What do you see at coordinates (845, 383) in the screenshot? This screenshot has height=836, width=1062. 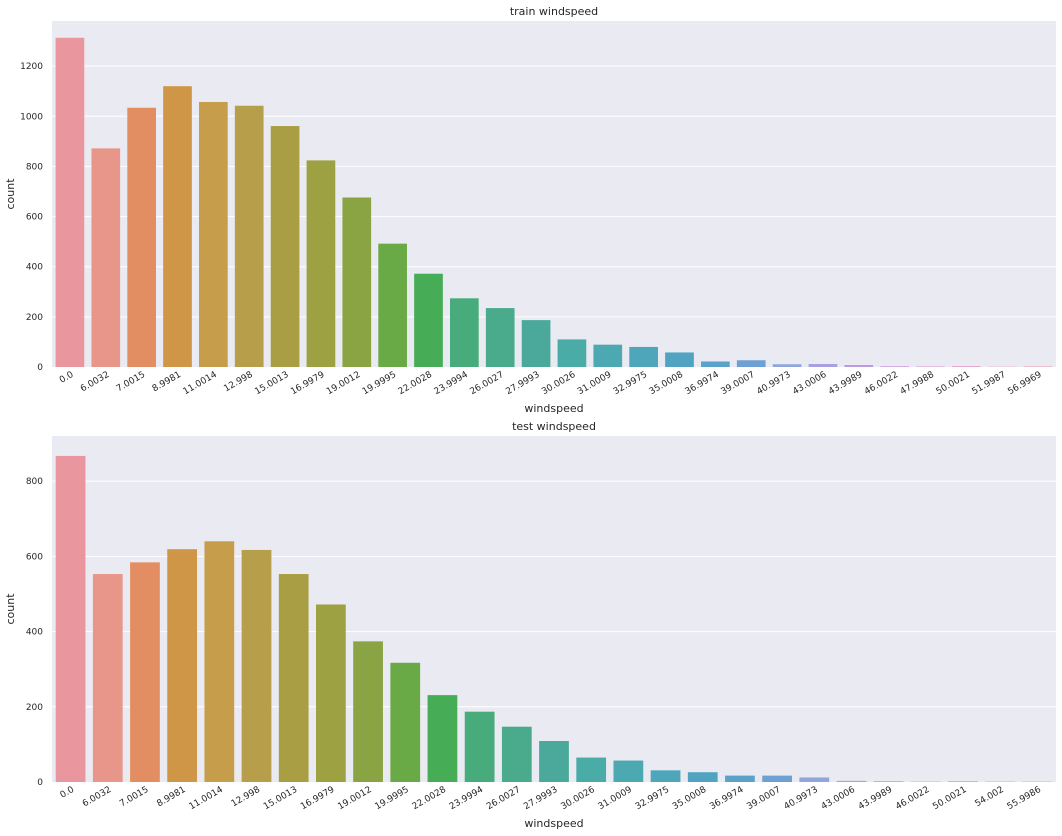 I see `x-tick-label: 43.9989` at bounding box center [845, 383].